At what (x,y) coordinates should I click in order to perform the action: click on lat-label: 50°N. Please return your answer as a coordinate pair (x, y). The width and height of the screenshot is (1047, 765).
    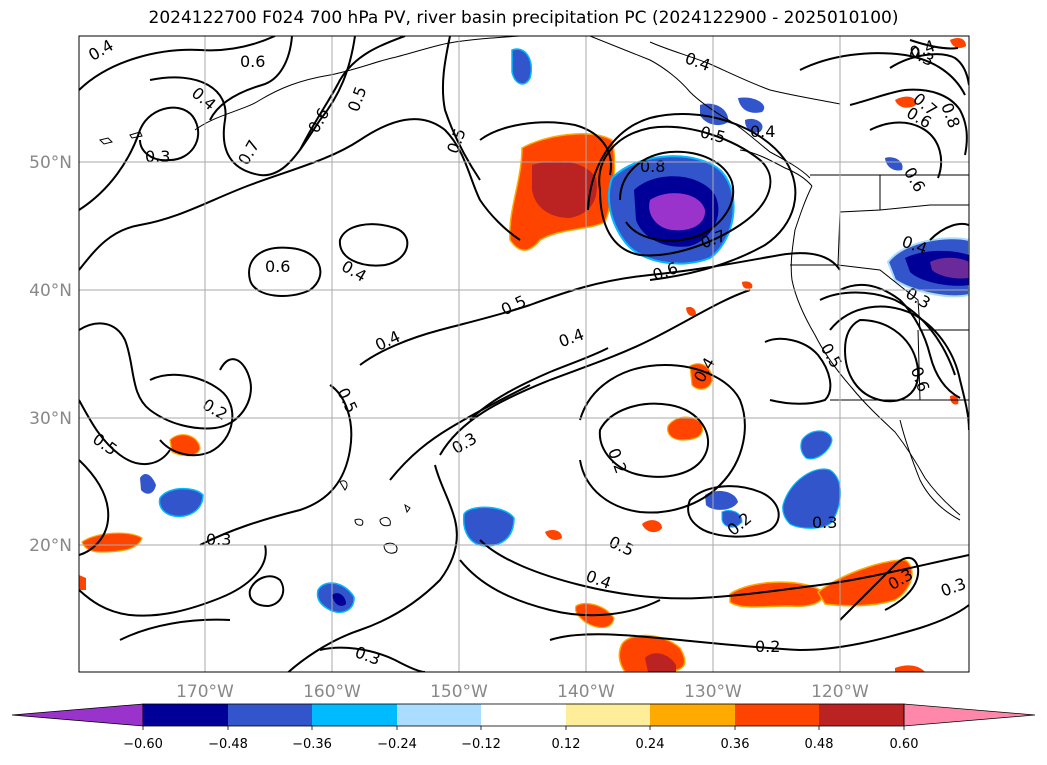
    Looking at the image, I should click on (50, 163).